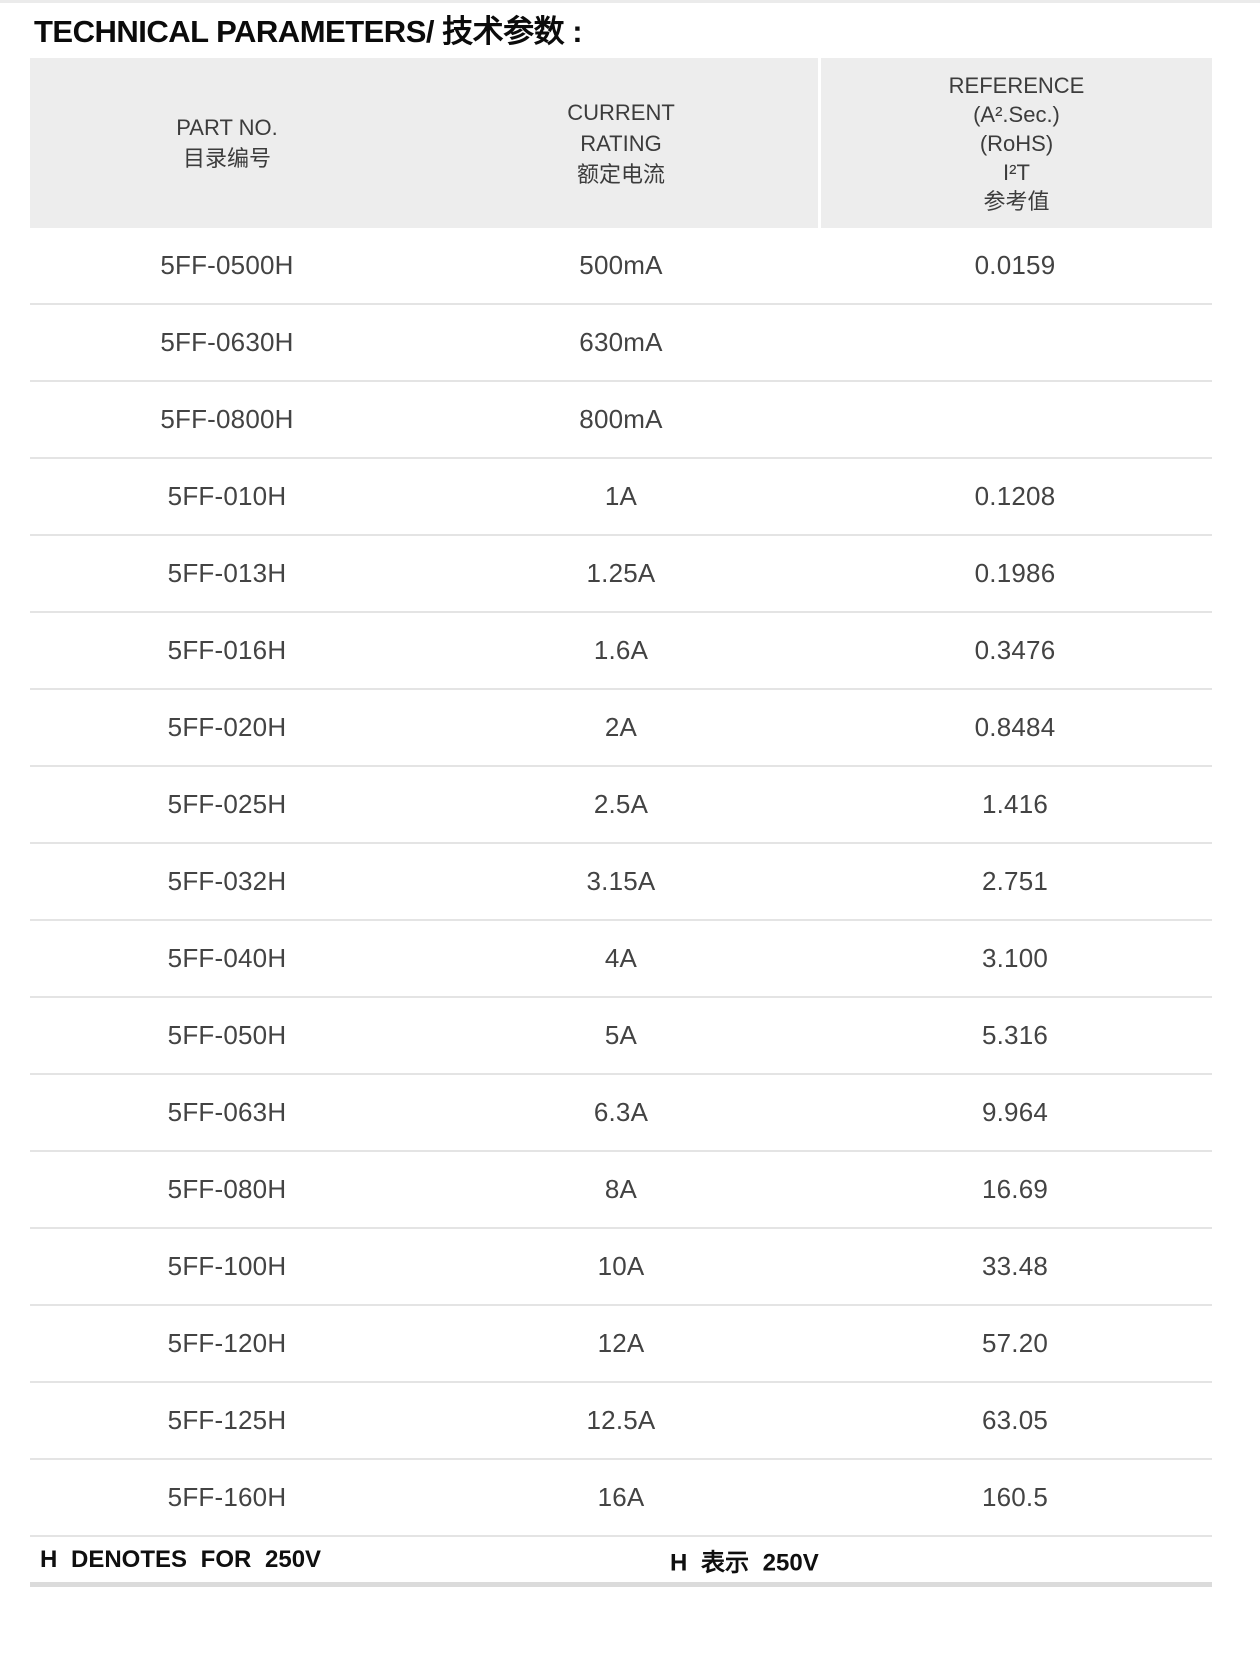 This screenshot has width=1260, height=1662. What do you see at coordinates (630, 1) in the screenshot?
I see `top-divider` at bounding box center [630, 1].